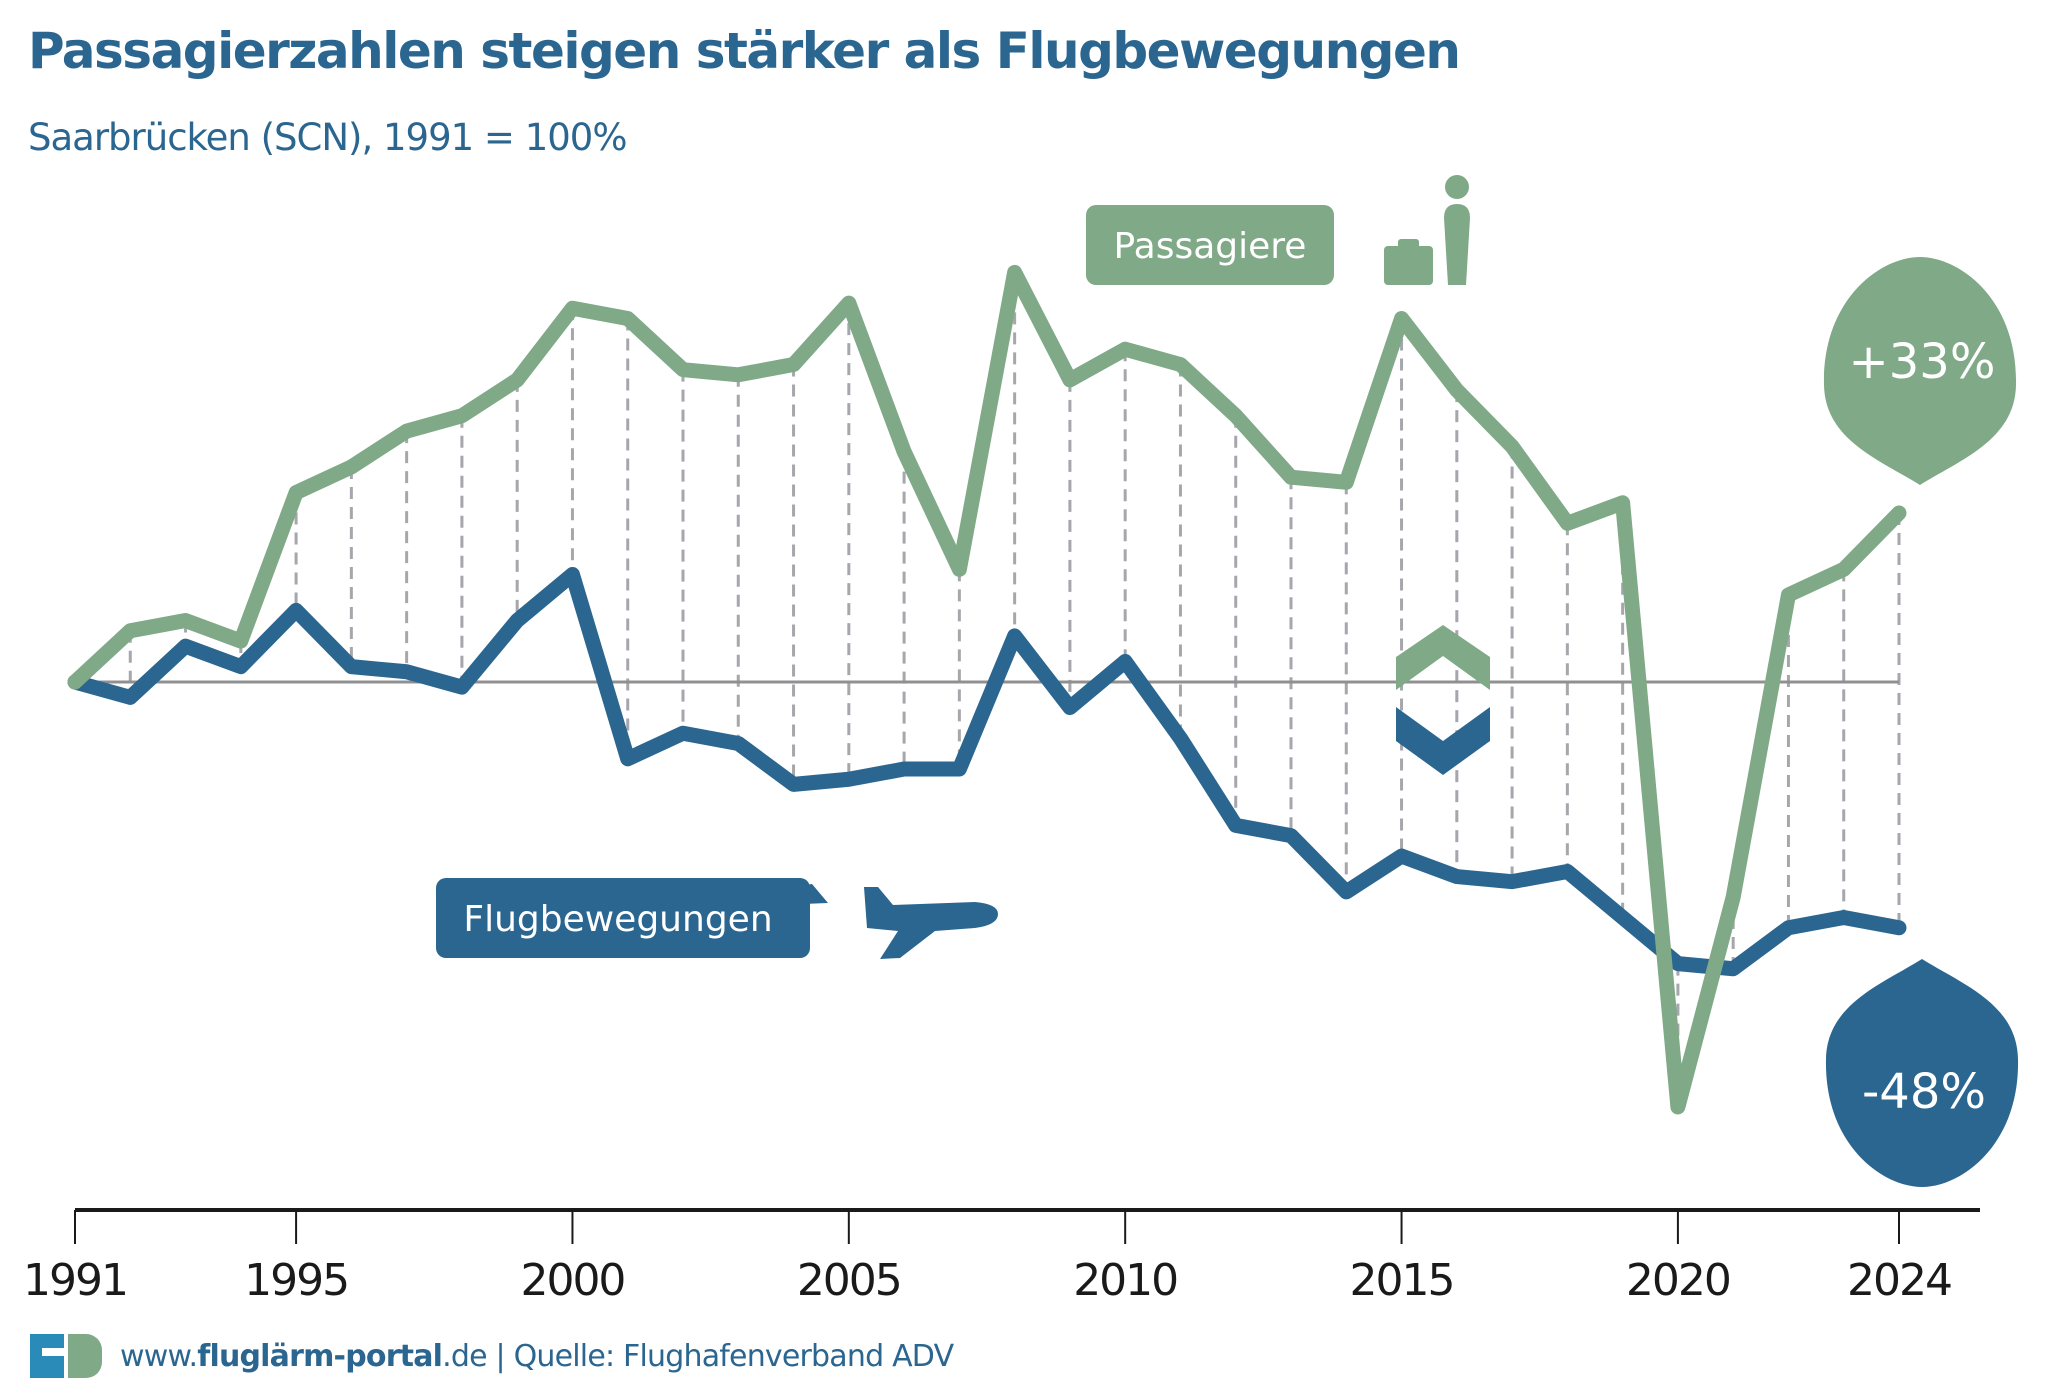 Image resolution: width=2046 pixels, height=1390 pixels. What do you see at coordinates (461, 415) in the screenshot?
I see `data-point-passagiere-1998` at bounding box center [461, 415].